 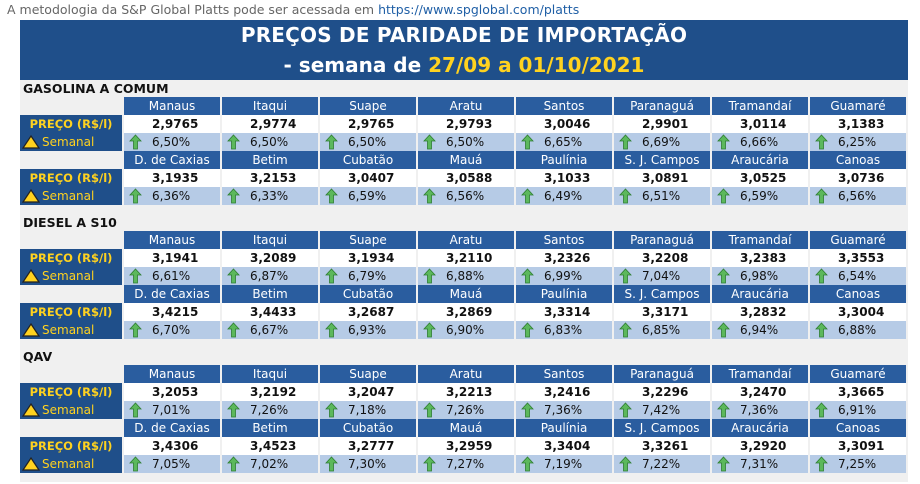 What do you see at coordinates (371, 446) in the screenshot?
I see `cell-value: 3,2777` at bounding box center [371, 446].